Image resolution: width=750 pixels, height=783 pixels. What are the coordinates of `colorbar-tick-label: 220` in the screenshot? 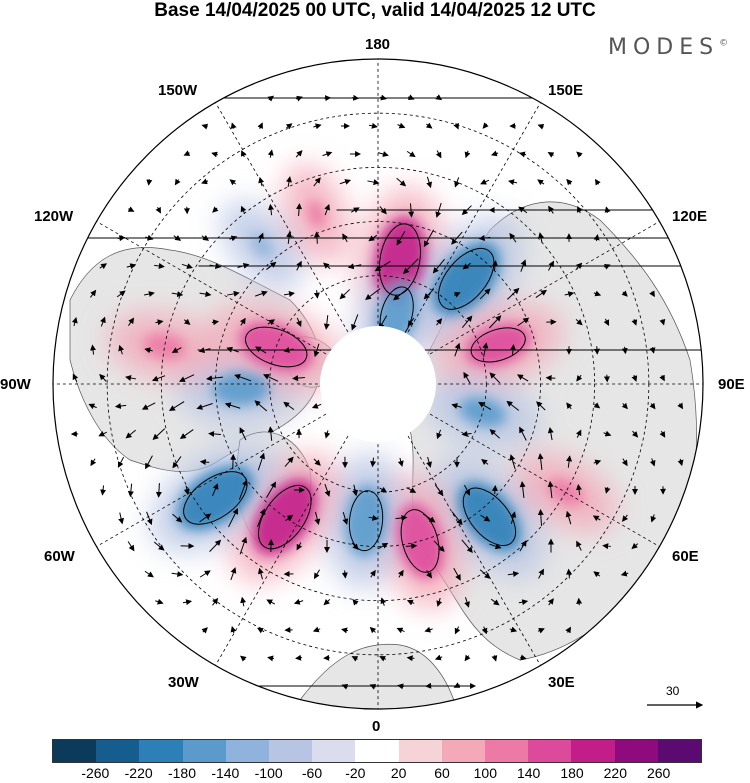 It's located at (615, 773).